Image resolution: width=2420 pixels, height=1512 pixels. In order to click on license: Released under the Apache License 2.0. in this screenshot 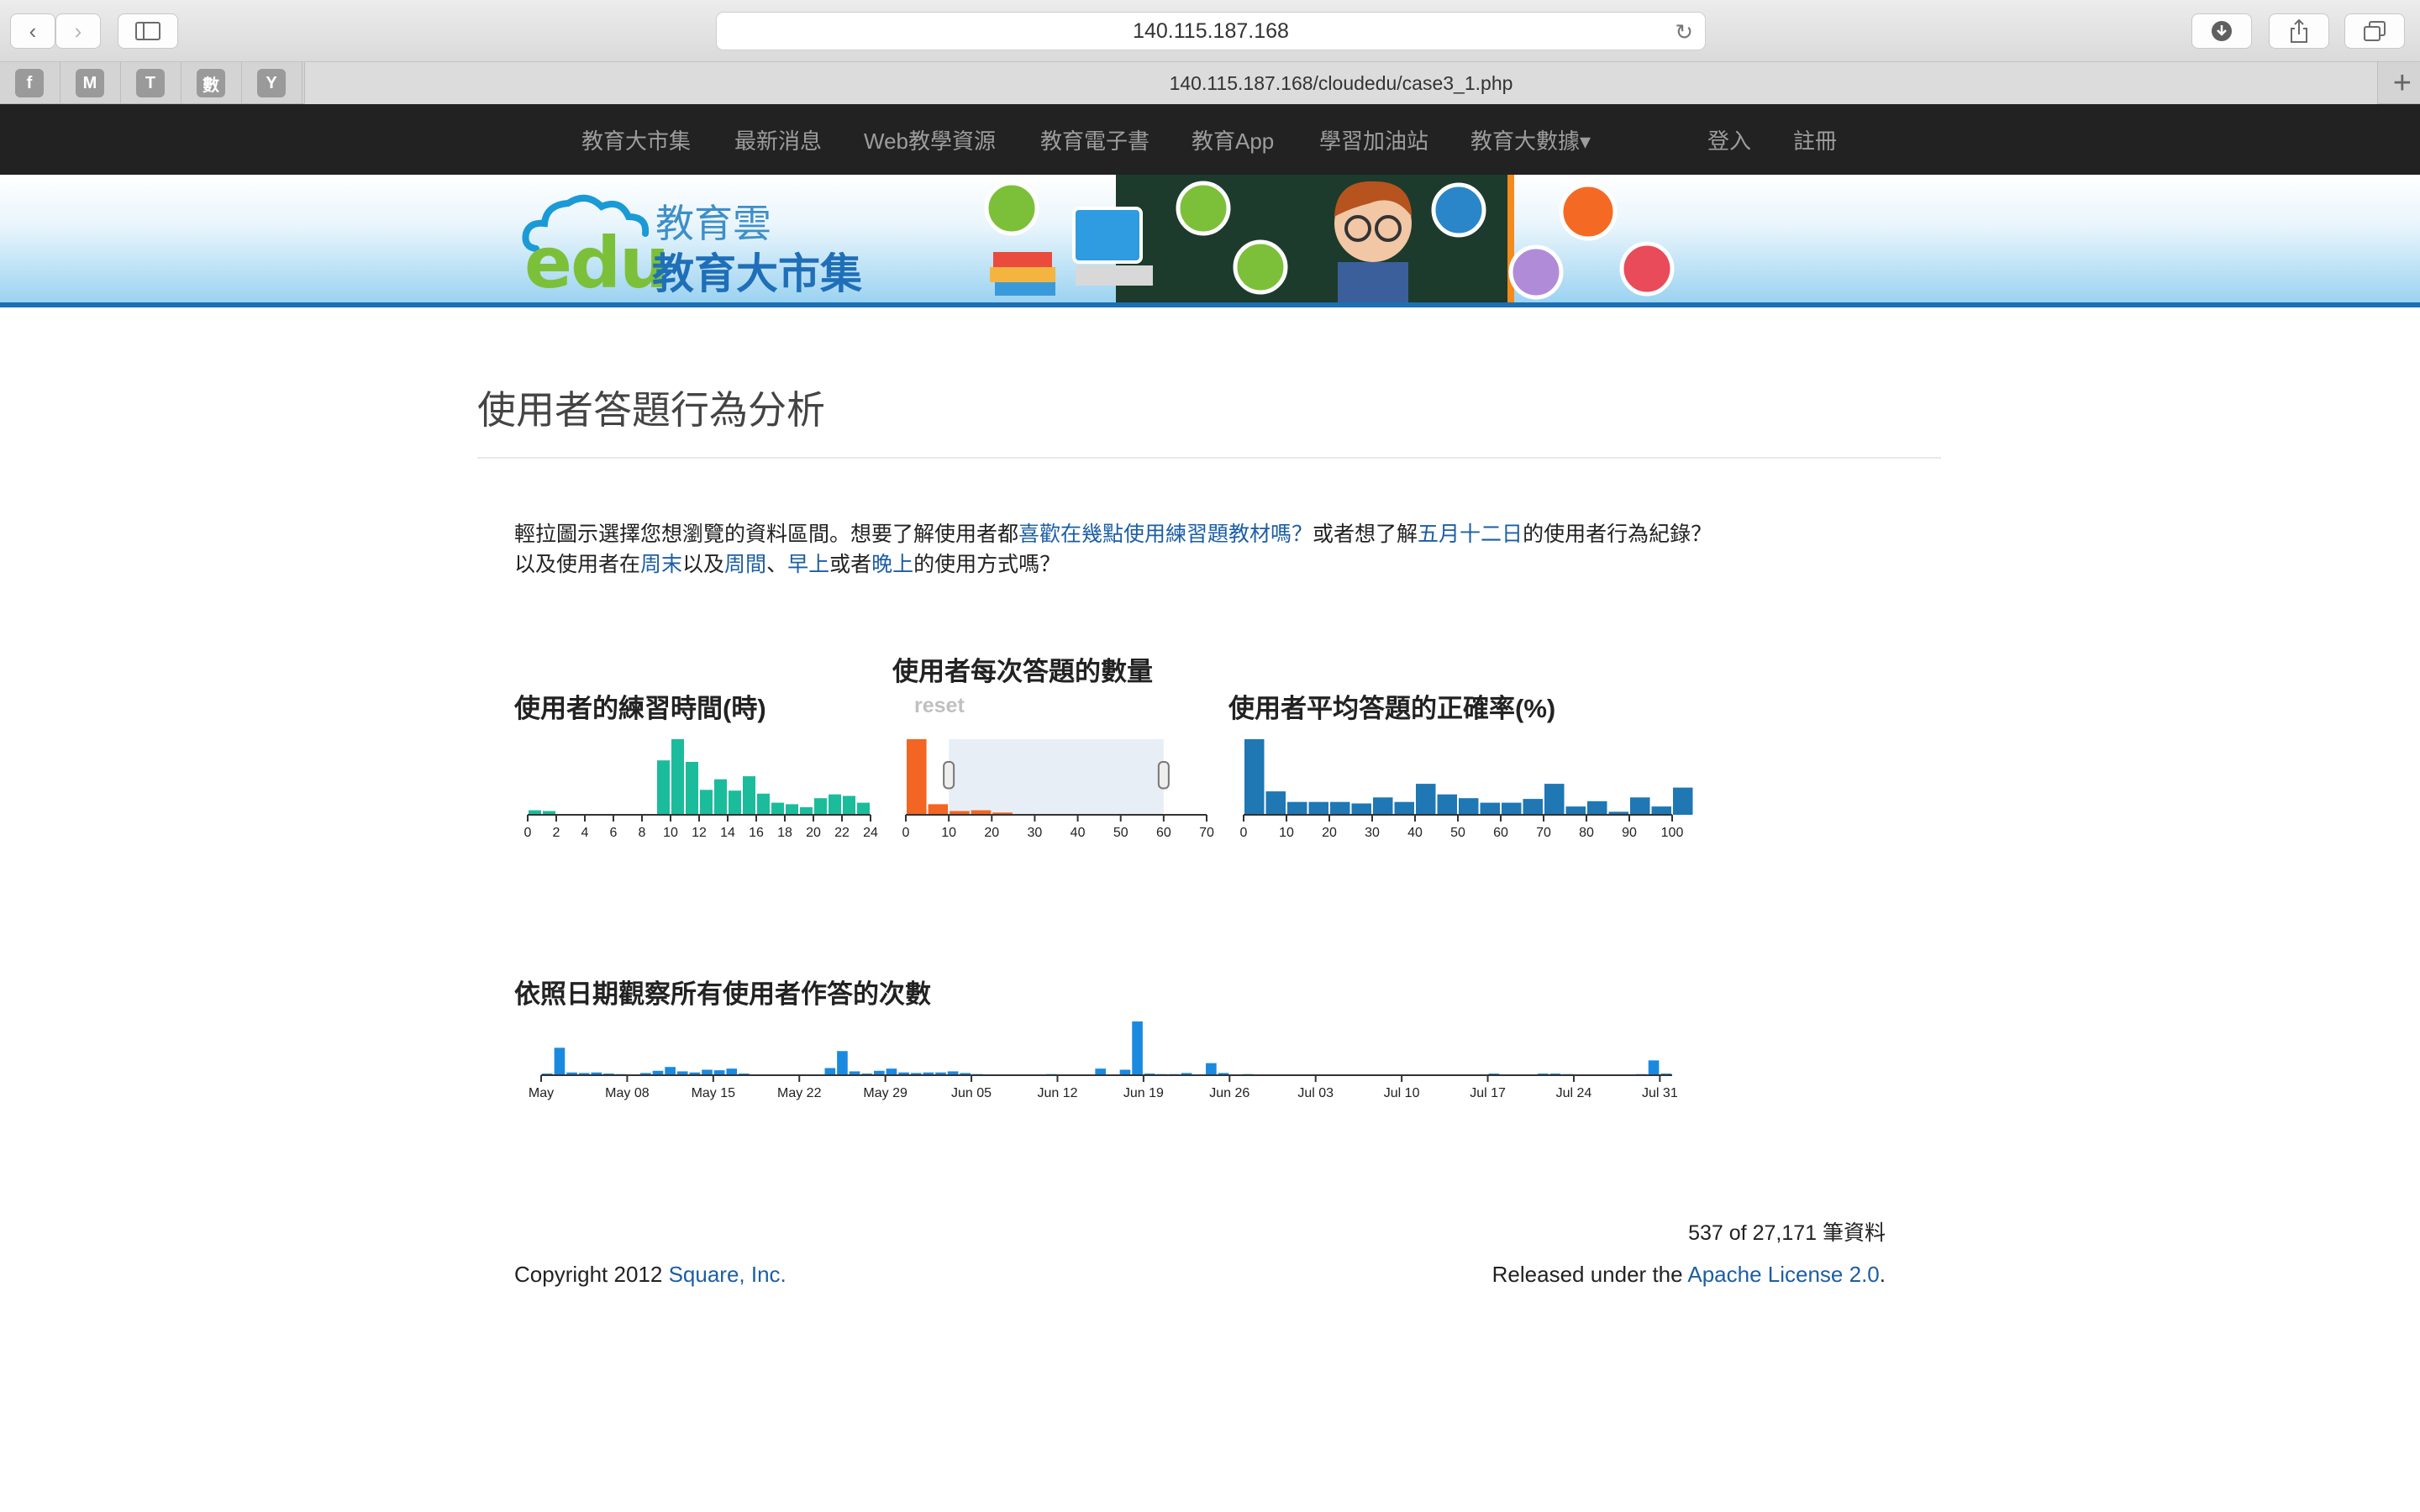, I will do `click(1689, 1275)`.